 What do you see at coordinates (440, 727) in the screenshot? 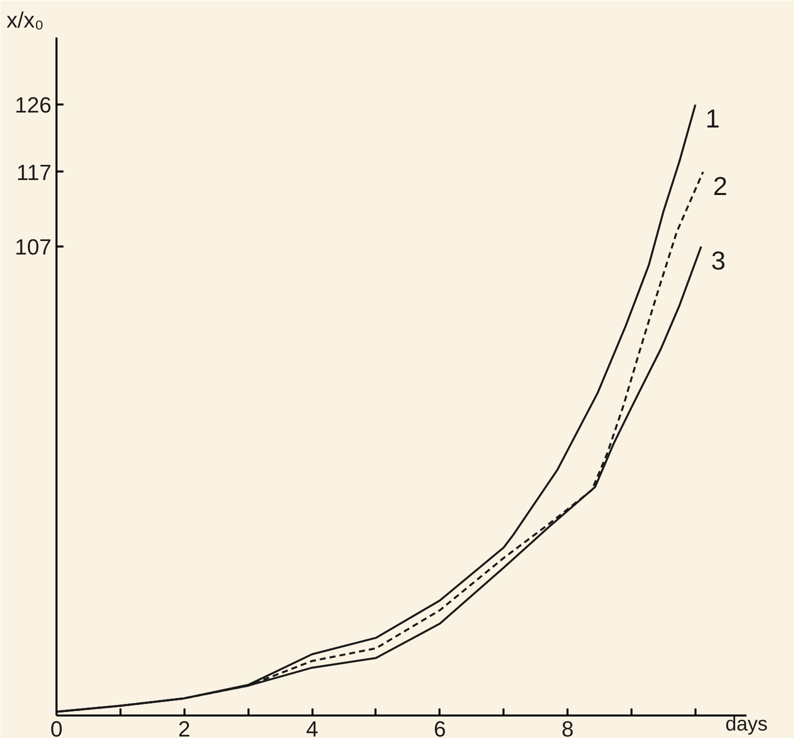
I see `x-tick-label: 6` at bounding box center [440, 727].